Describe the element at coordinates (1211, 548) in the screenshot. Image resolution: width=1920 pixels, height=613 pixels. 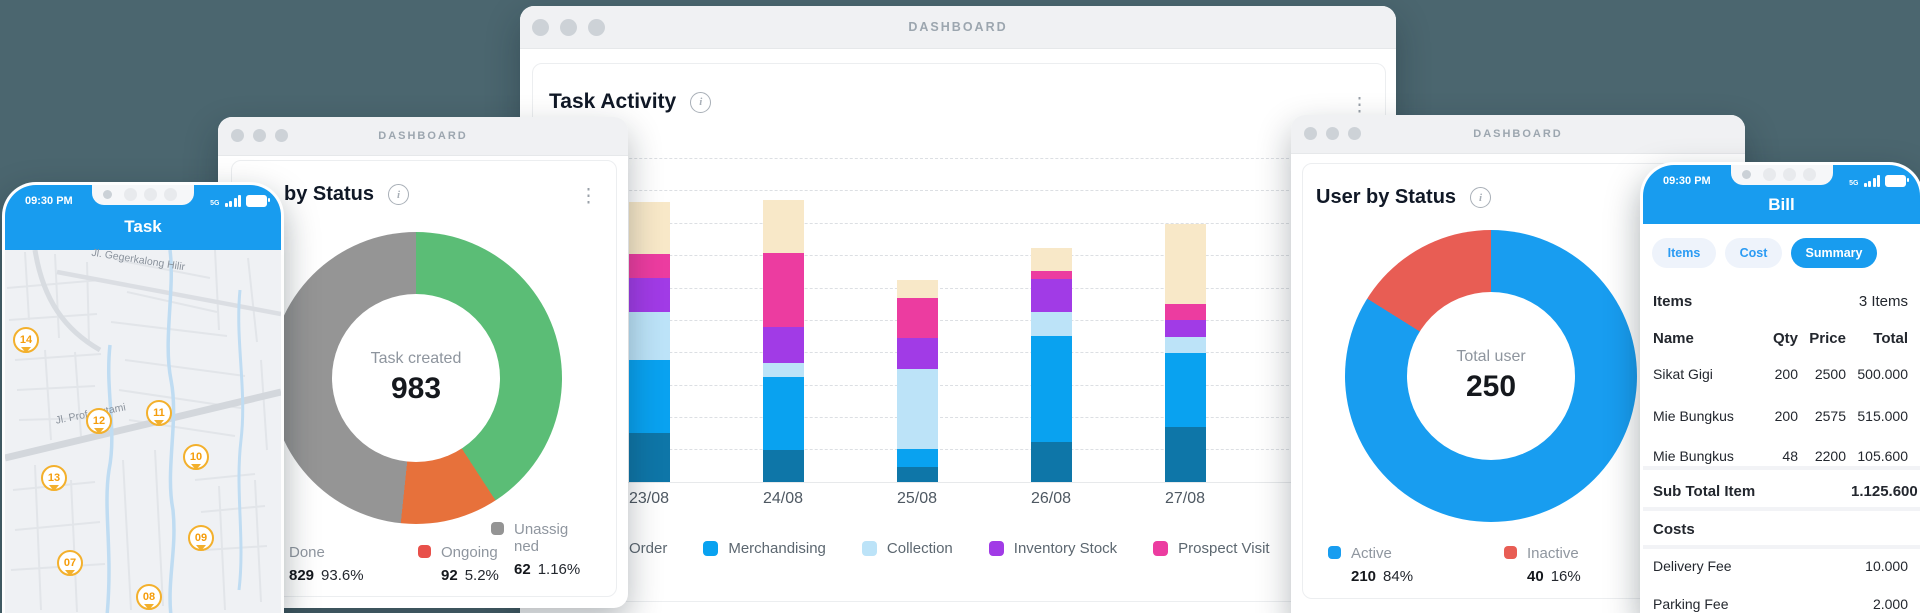
I see `legend-item: Prospect Visit` at that location.